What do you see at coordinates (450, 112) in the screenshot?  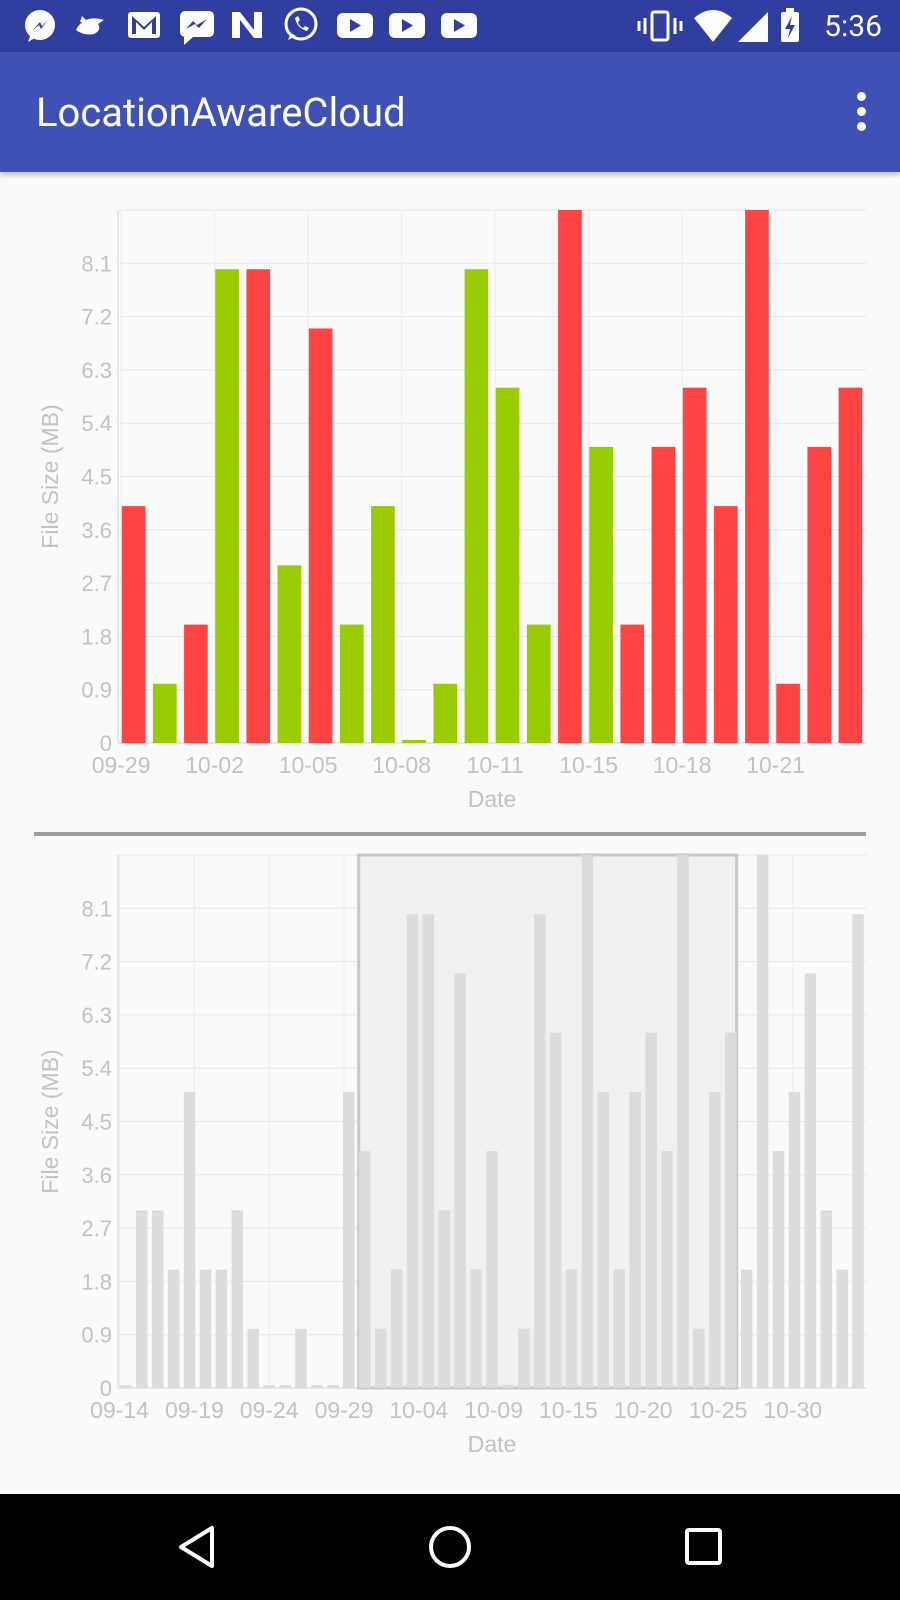 I see `app-bar: LocationAwareCloud` at bounding box center [450, 112].